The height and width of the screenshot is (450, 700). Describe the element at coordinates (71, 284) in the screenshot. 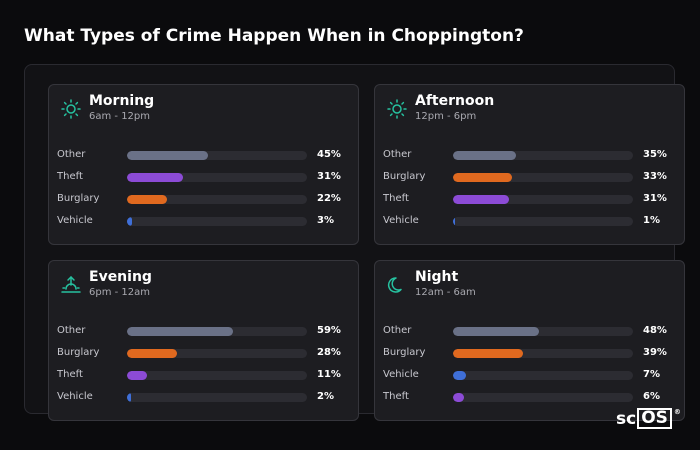

I see `sunset-icon` at that location.